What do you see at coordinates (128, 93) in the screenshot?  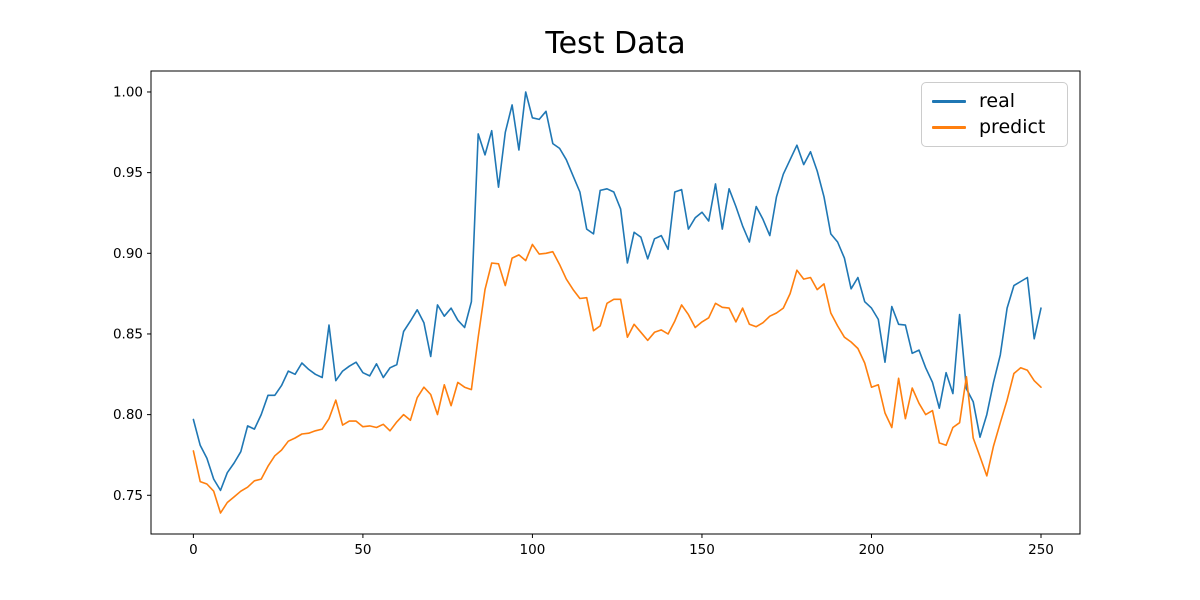 I see `y-tick-label: 1.00` at bounding box center [128, 93].